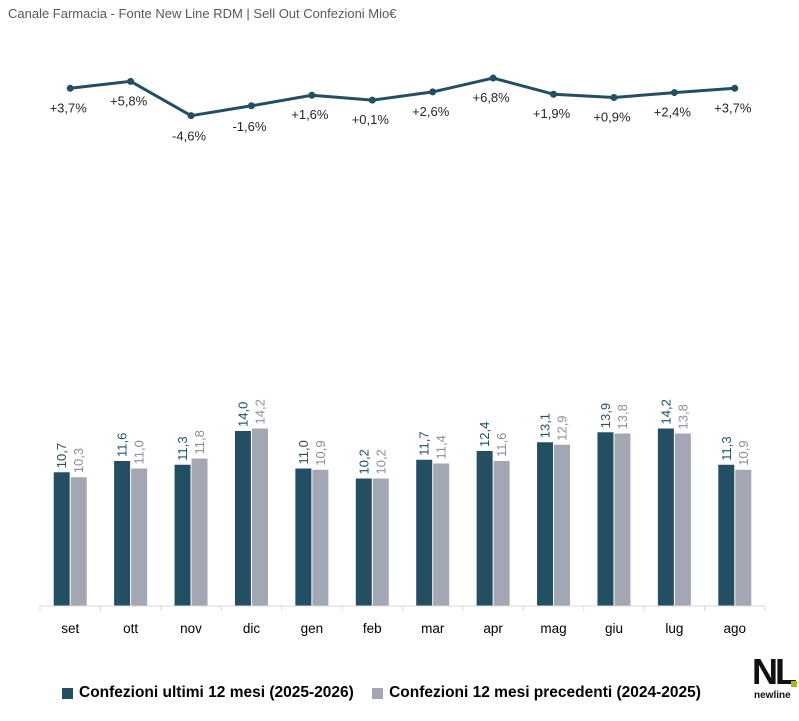 The image size is (799, 721). What do you see at coordinates (252, 628) in the screenshot?
I see `x-tick-label: dic` at bounding box center [252, 628].